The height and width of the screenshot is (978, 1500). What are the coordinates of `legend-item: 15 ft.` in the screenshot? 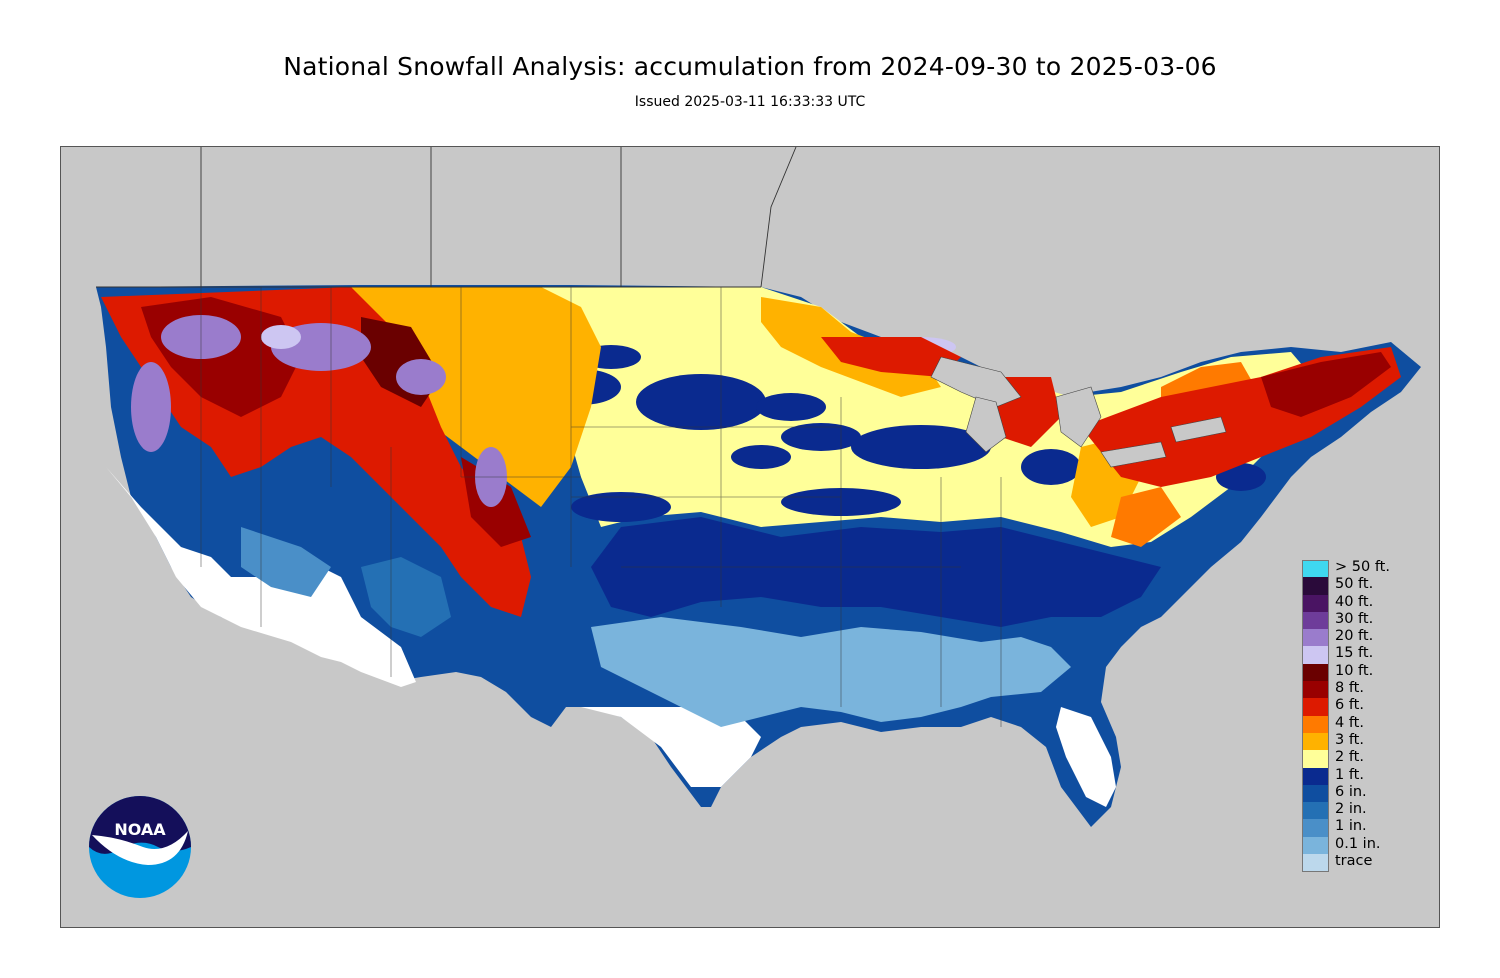 It's located at (1357, 654).